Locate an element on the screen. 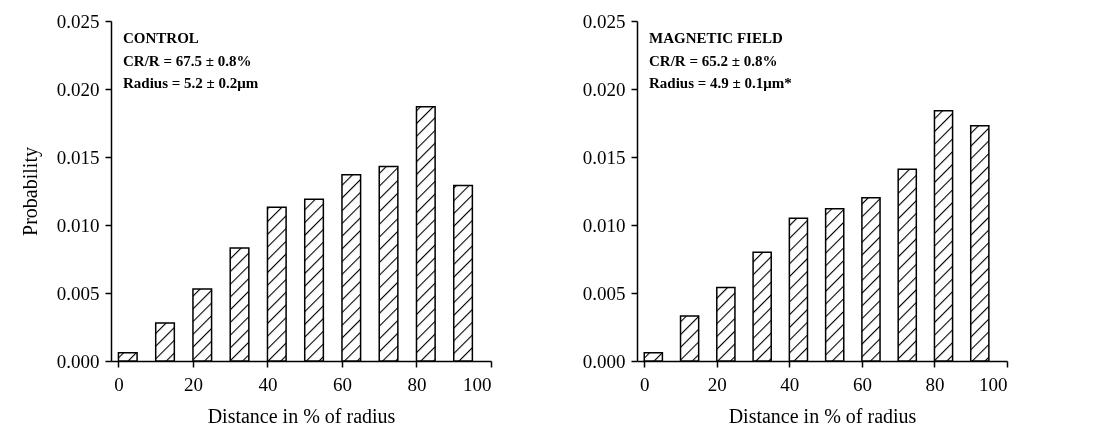 The image size is (1098, 445). annotation: CR/R = 65.2 ± 0.8% is located at coordinates (713, 60).